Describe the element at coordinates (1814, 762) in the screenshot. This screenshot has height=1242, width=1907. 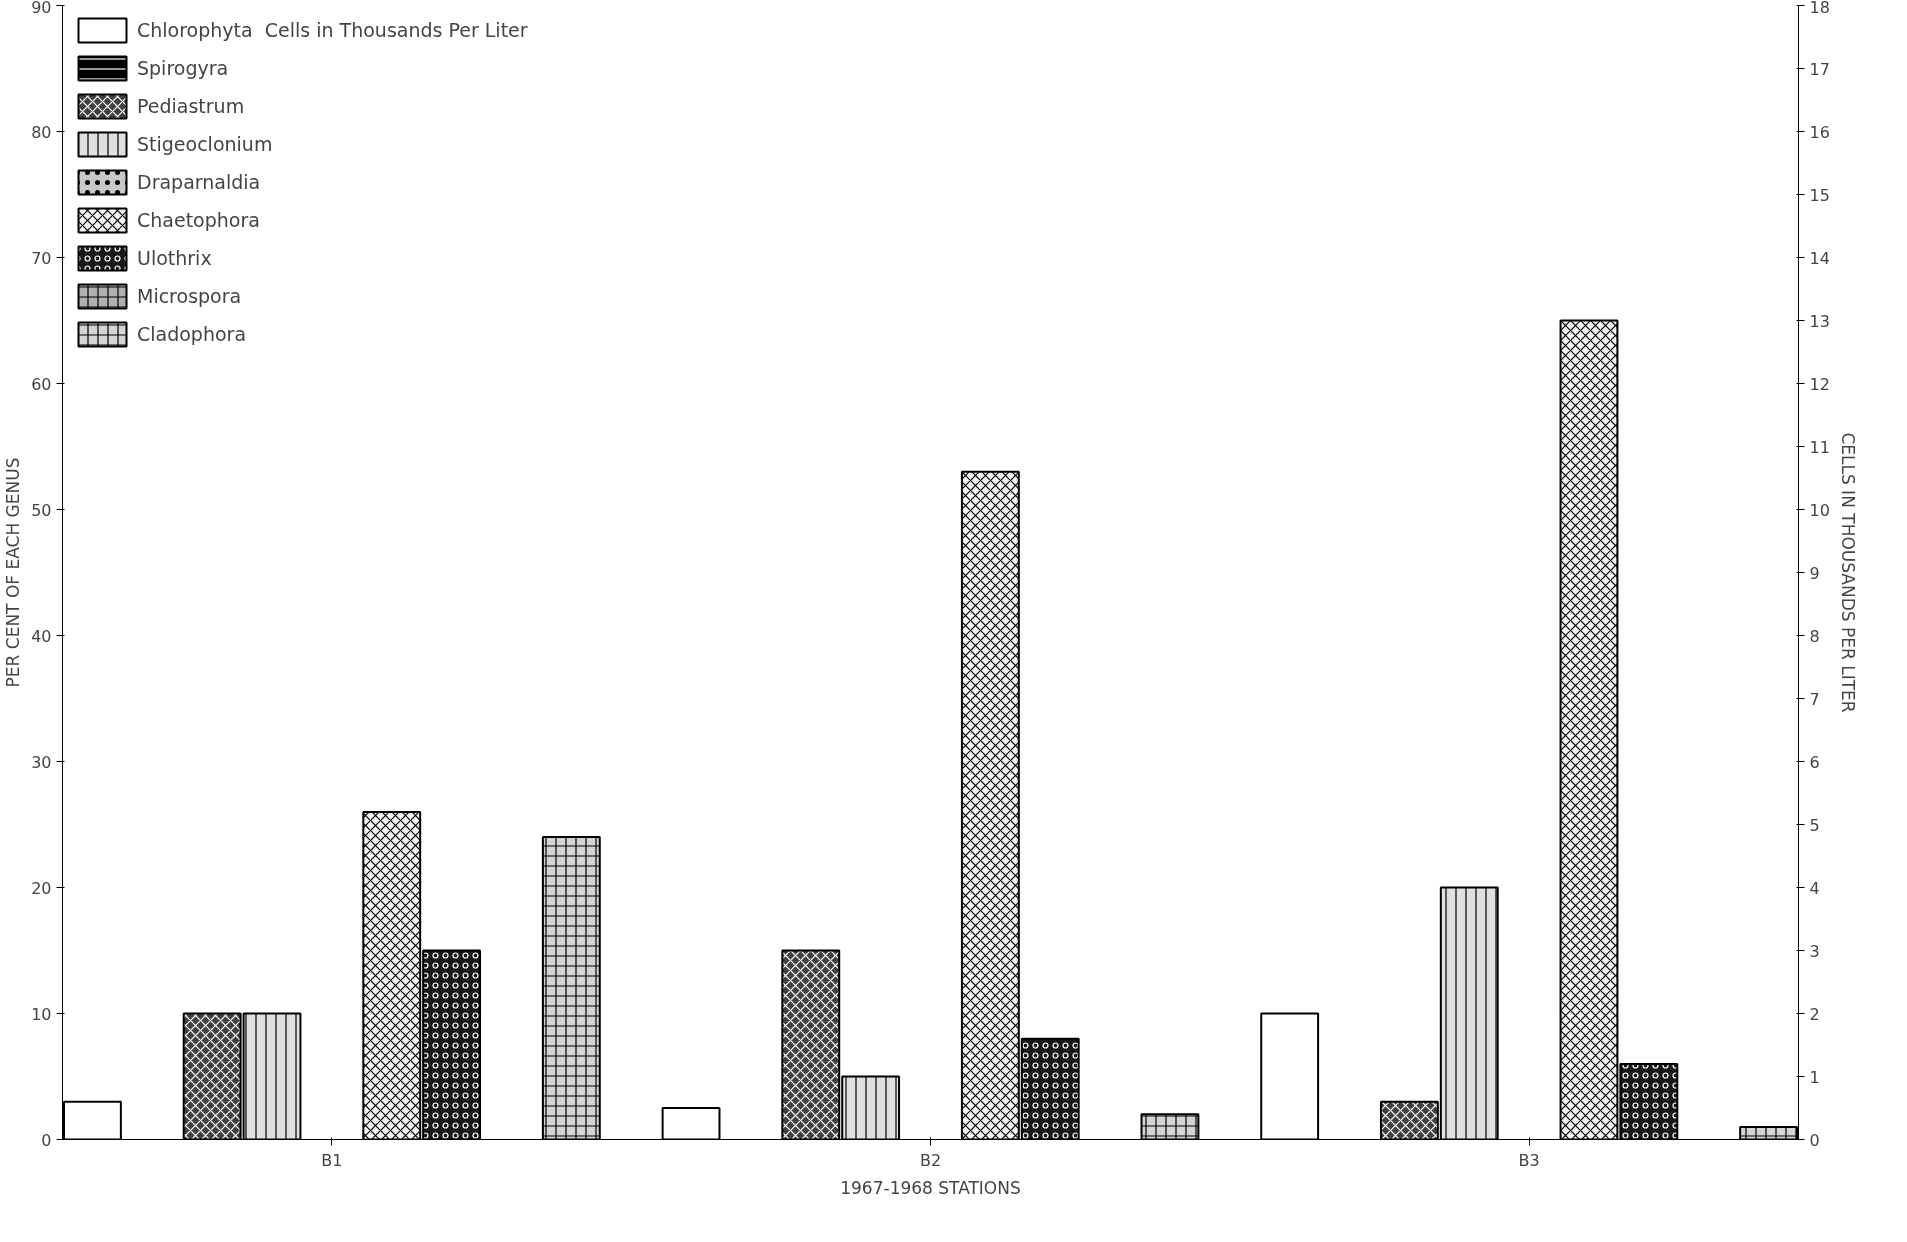
I see `y2-tick-label: 6` at that location.